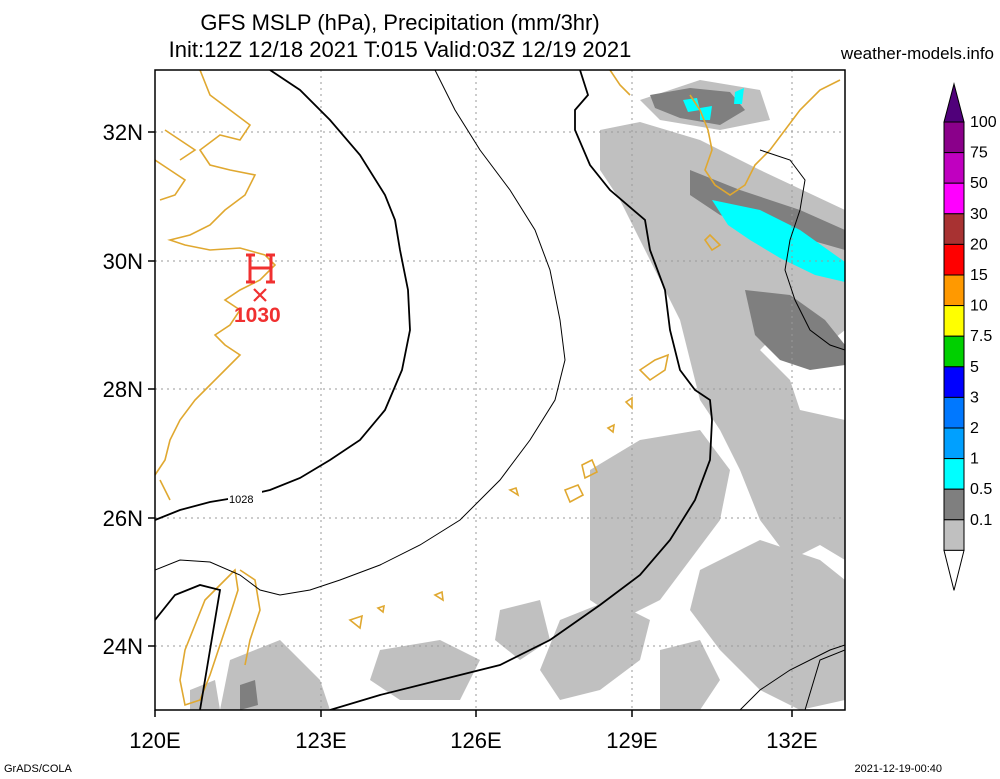 This screenshot has width=1000, height=779. What do you see at coordinates (631, 740) in the screenshot?
I see `lon-tick-label: 129E` at bounding box center [631, 740].